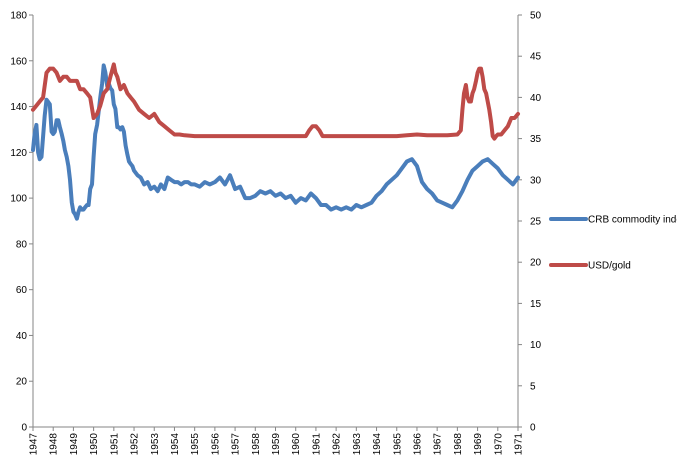 The height and width of the screenshot is (461, 677). I want to click on right-y-tick-label: 20, so click(536, 263).